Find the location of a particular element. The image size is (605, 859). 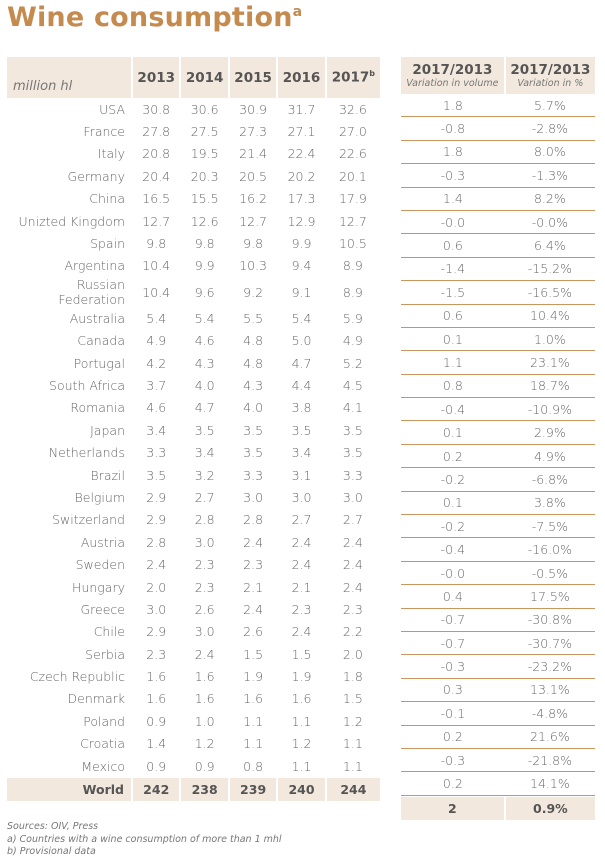

value-cell: 5.0 is located at coordinates (301, 341).